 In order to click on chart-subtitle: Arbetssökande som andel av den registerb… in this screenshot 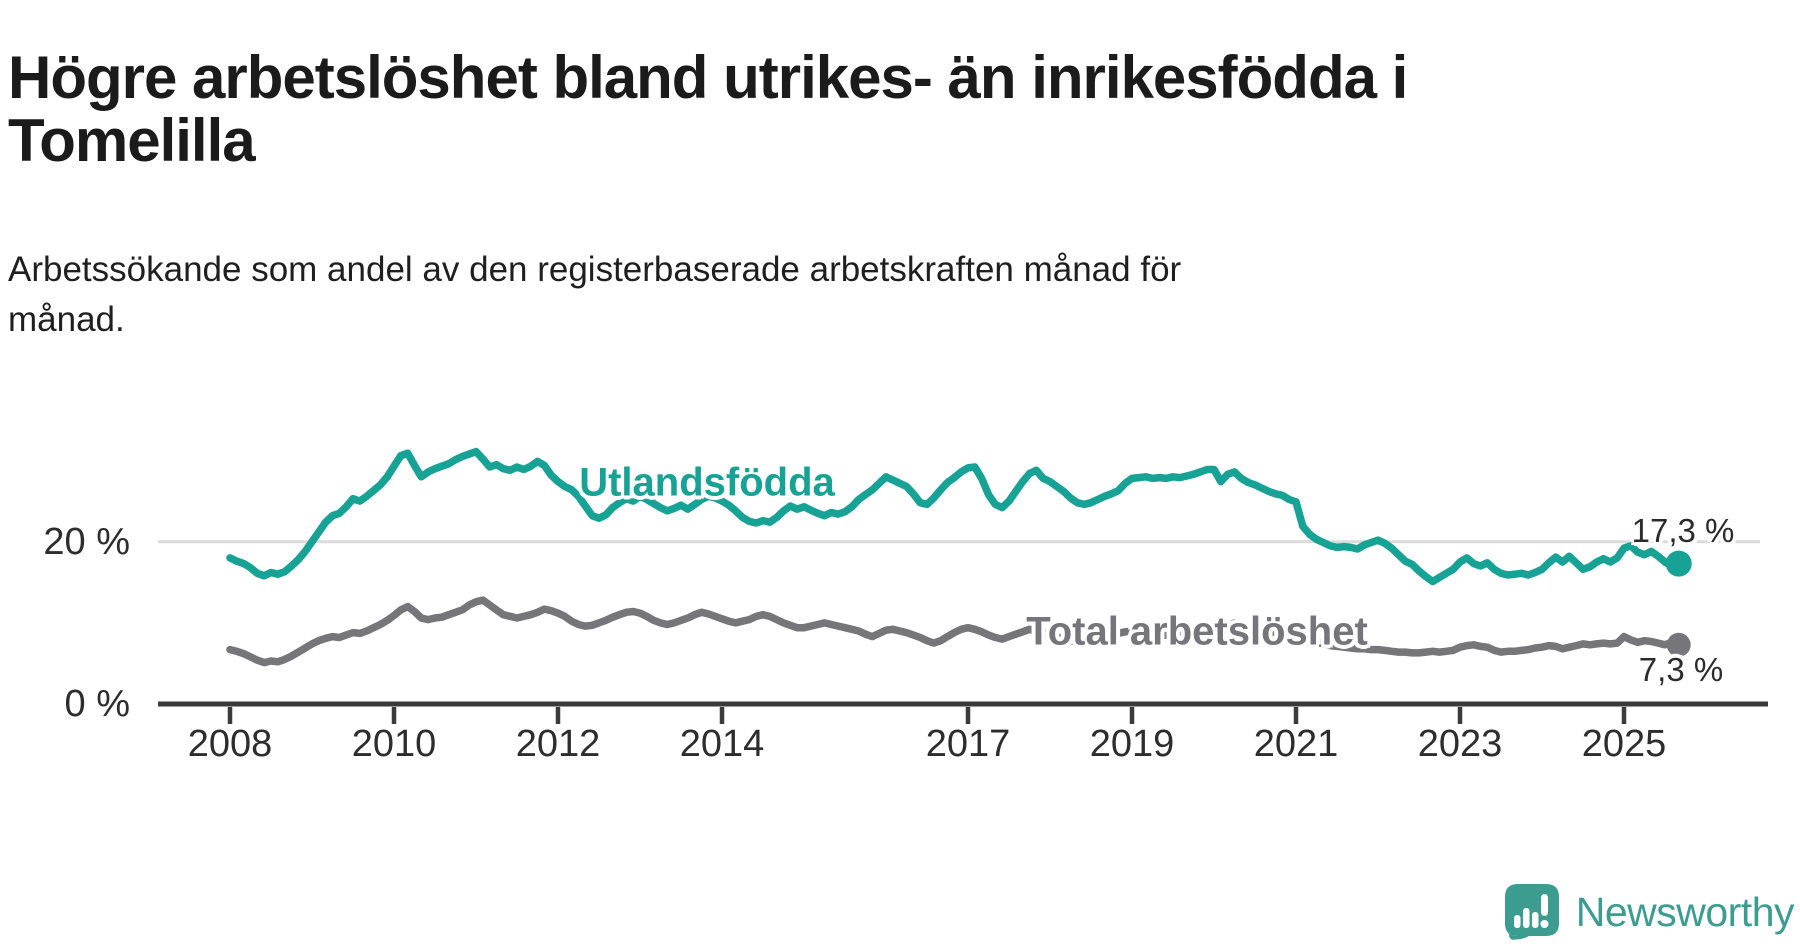, I will do `click(788, 295)`.